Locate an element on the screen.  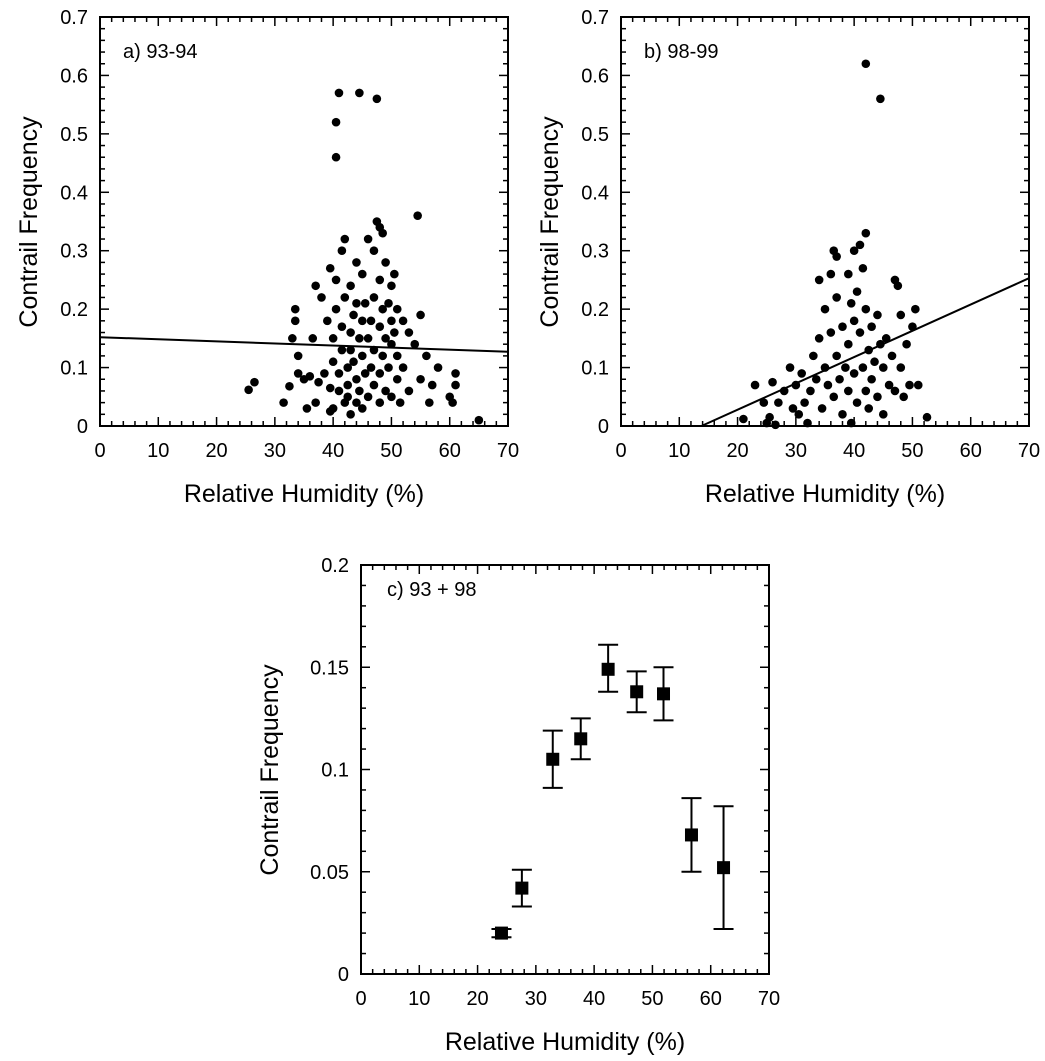
y-tick-label: 0.6 is located at coordinates (595, 76).